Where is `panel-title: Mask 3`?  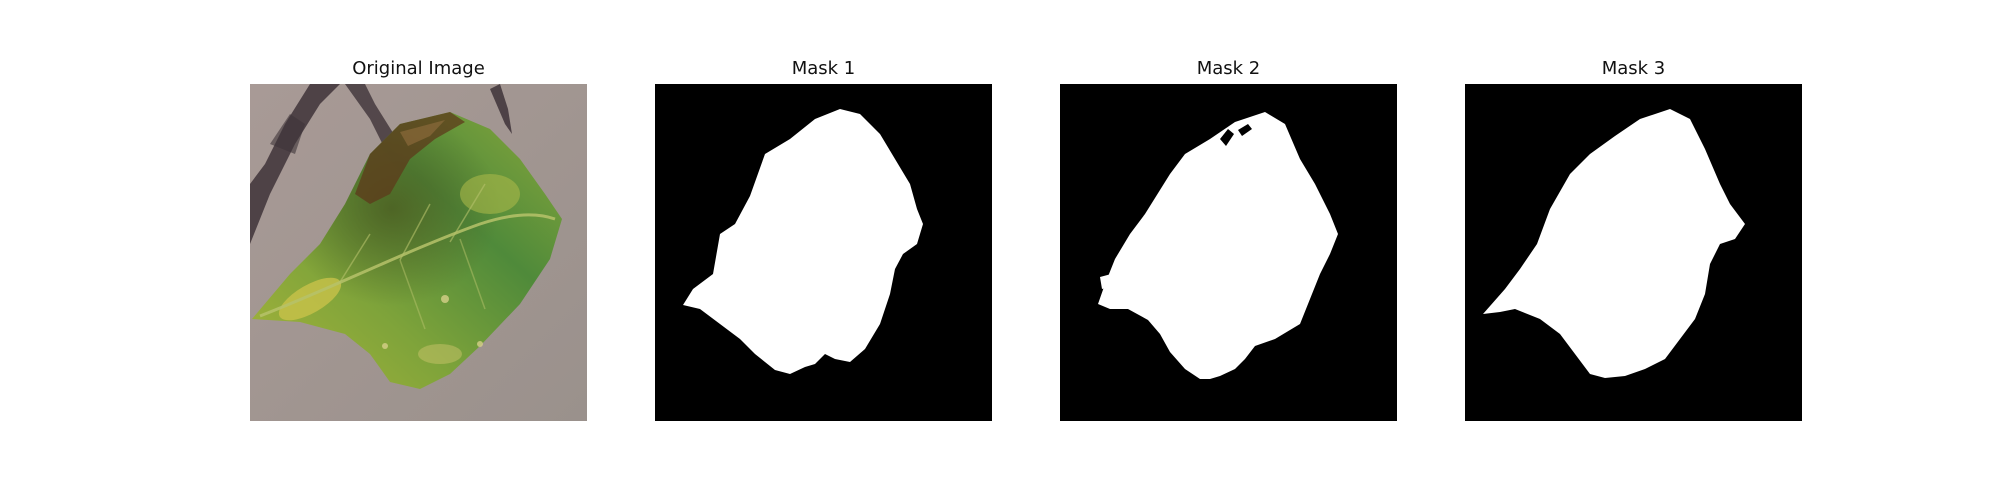
panel-title: Mask 3 is located at coordinates (1633, 68).